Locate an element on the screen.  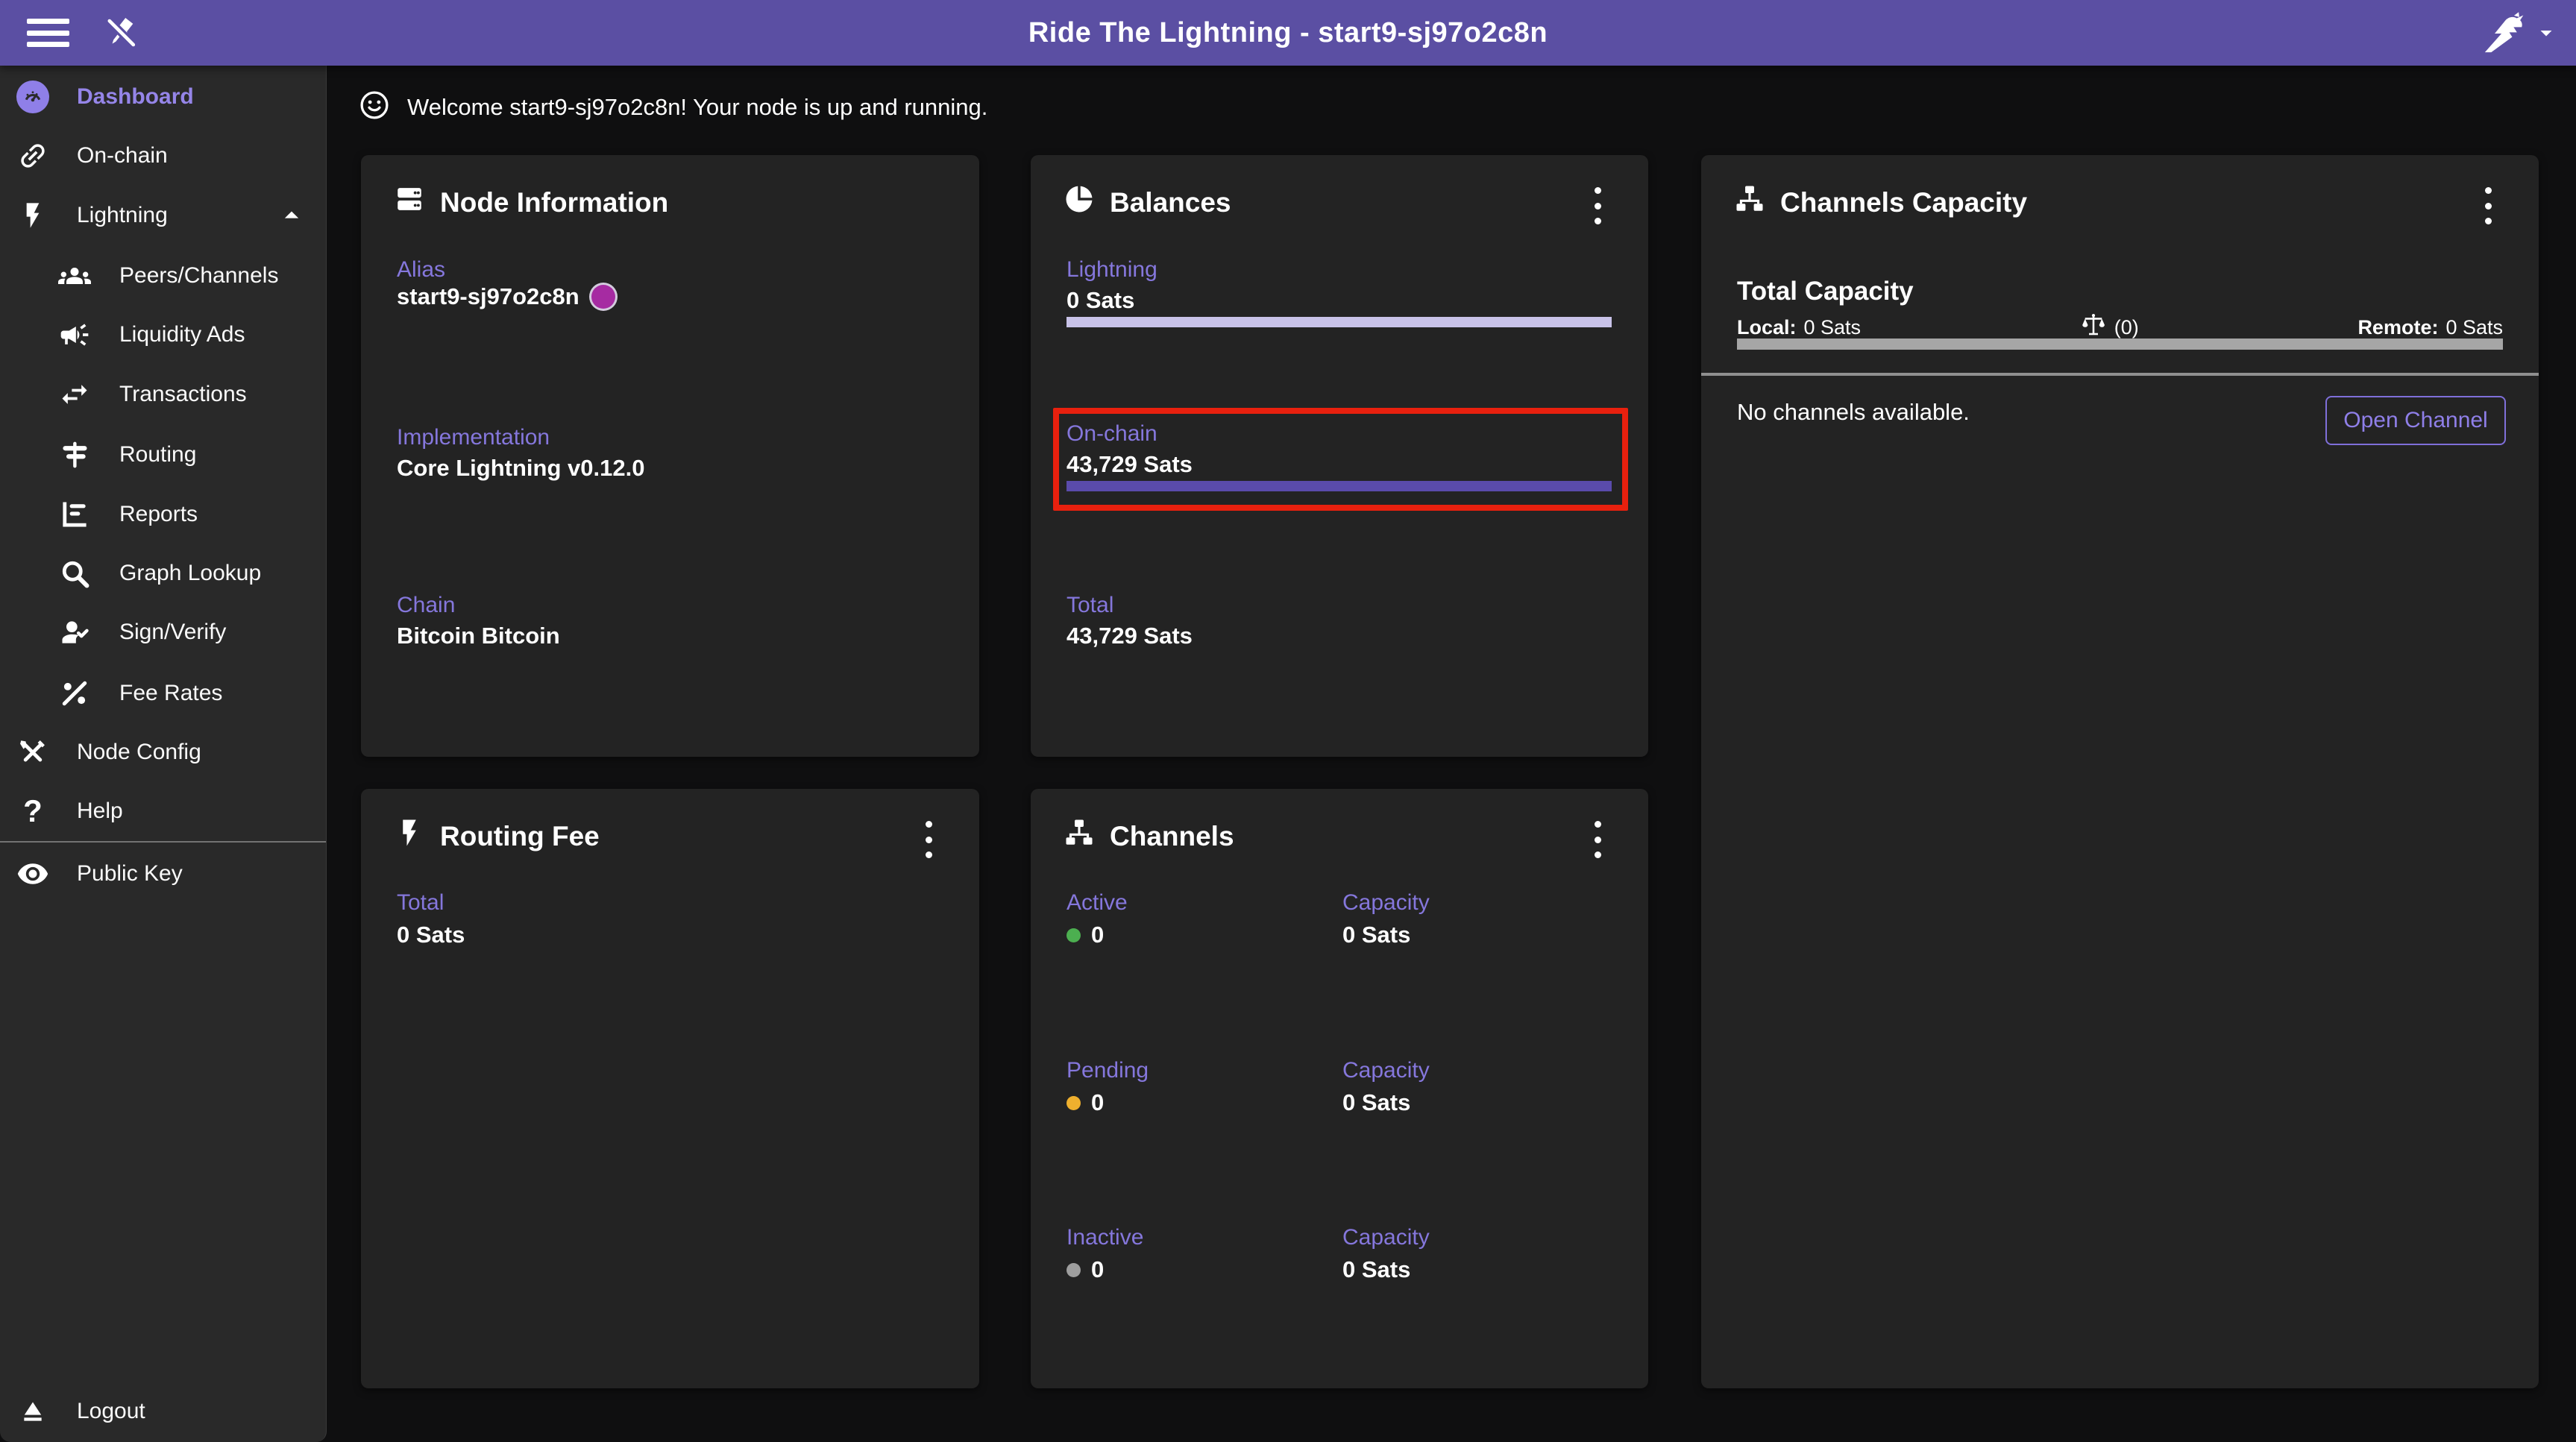
sidebar-item-node-config: Node Config is located at coordinates (163, 752).